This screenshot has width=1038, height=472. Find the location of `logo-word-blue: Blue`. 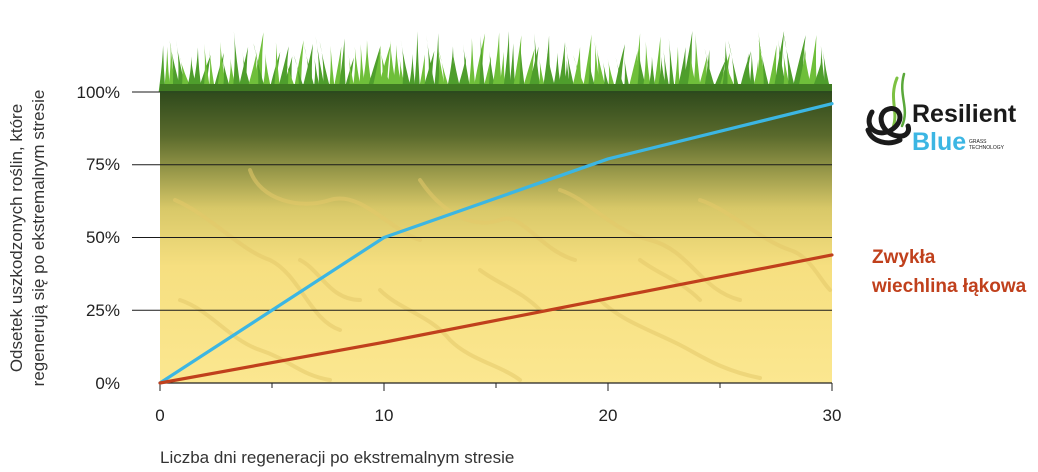

logo-word-blue: Blue is located at coordinates (939, 142).